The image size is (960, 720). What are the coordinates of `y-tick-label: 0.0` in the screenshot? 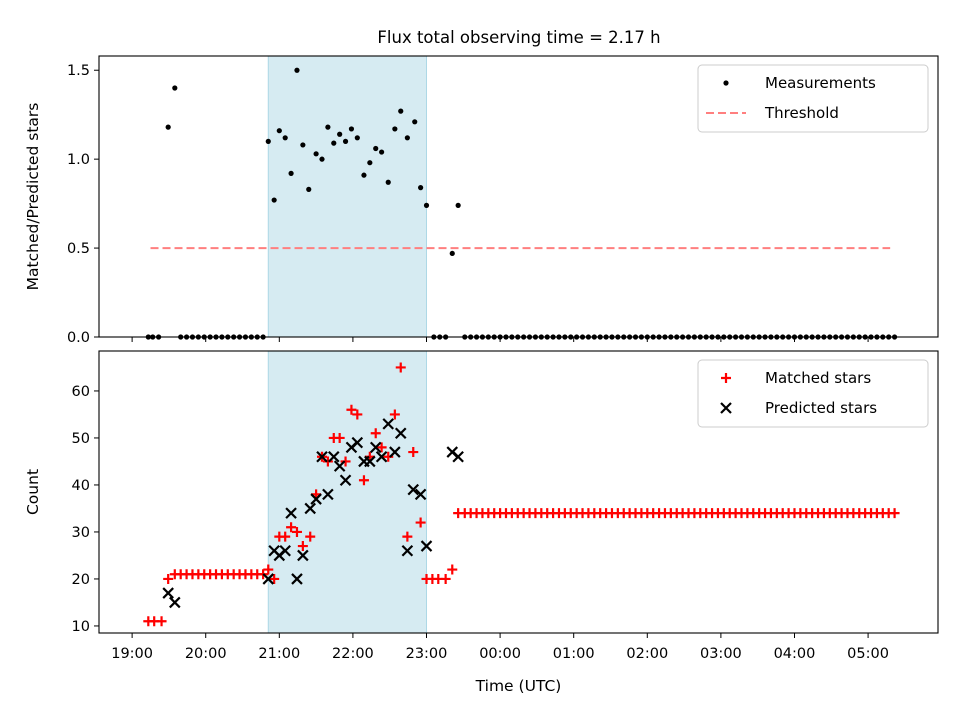 It's located at (78, 338).